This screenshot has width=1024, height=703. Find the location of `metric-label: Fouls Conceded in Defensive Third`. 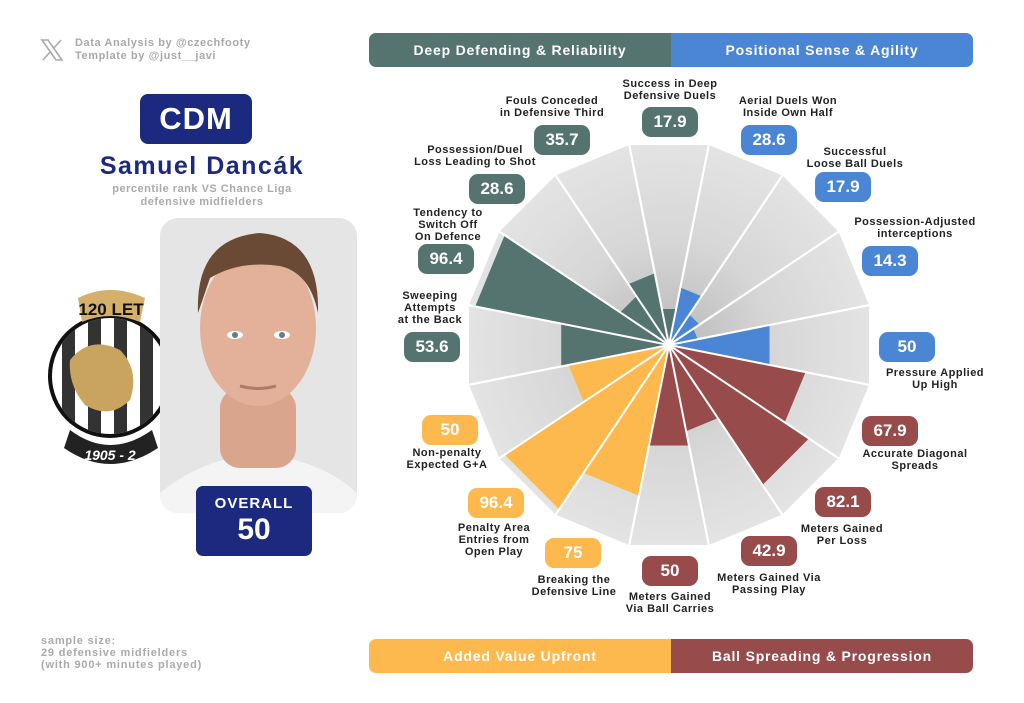

metric-label: Fouls Conceded in Defensive Third is located at coordinates (552, 107).